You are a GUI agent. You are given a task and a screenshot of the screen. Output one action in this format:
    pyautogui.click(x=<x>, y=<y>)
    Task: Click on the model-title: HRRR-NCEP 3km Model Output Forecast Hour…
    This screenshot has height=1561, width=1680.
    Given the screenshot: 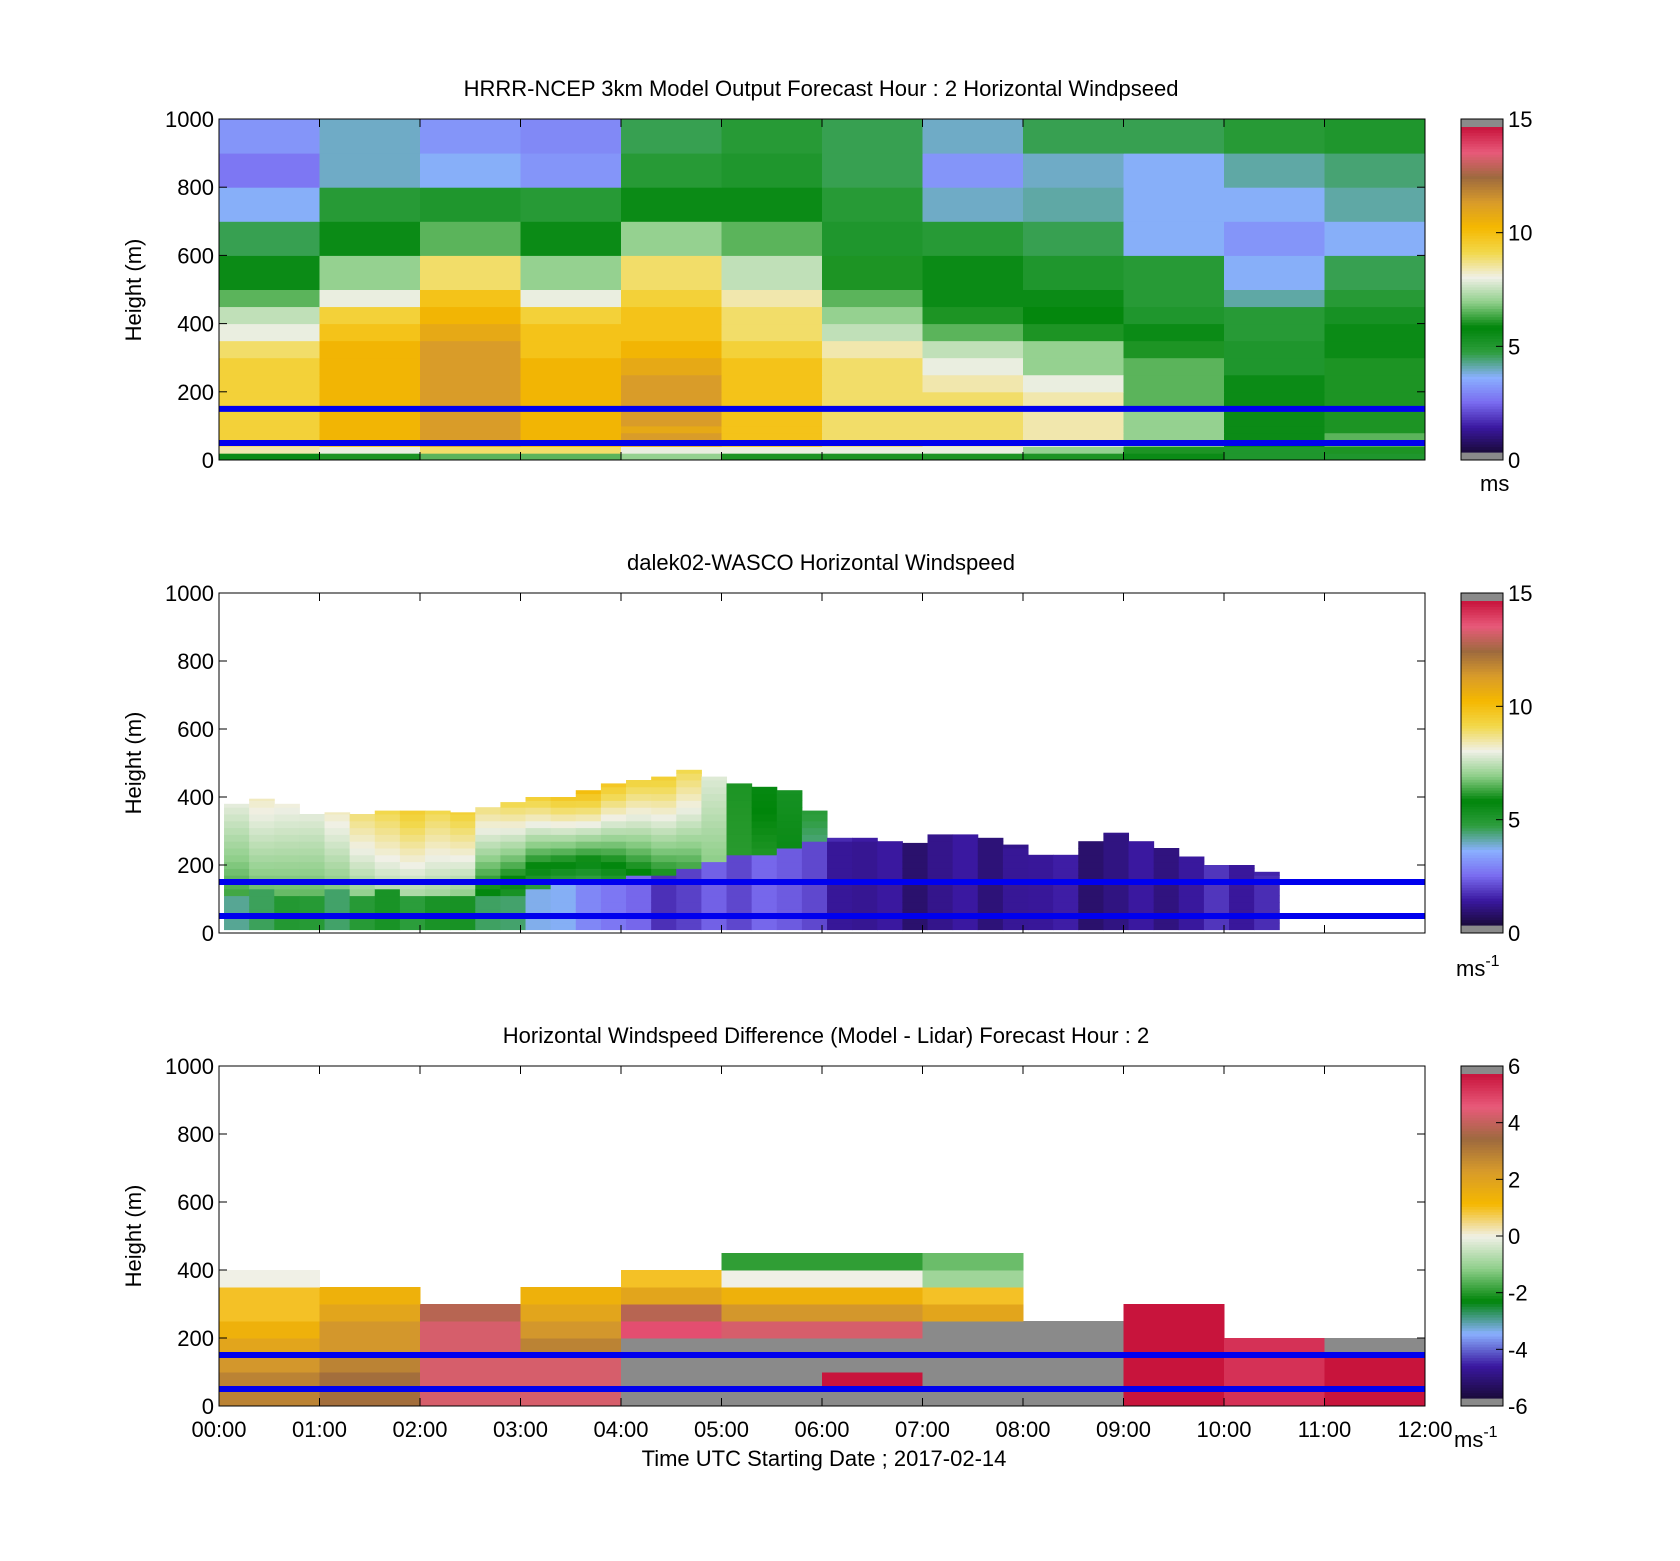 What is the action you would take?
    pyautogui.click(x=821, y=88)
    